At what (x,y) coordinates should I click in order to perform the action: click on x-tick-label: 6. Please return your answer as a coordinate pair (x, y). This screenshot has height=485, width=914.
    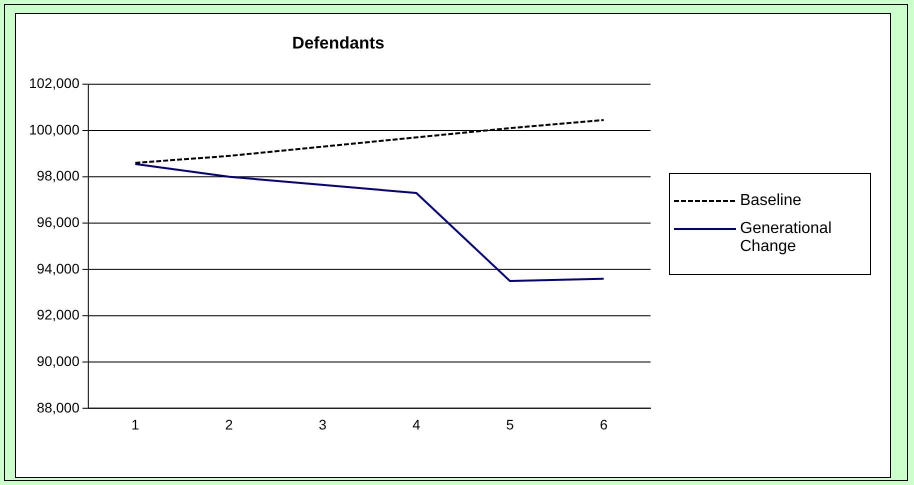
    Looking at the image, I should click on (604, 424).